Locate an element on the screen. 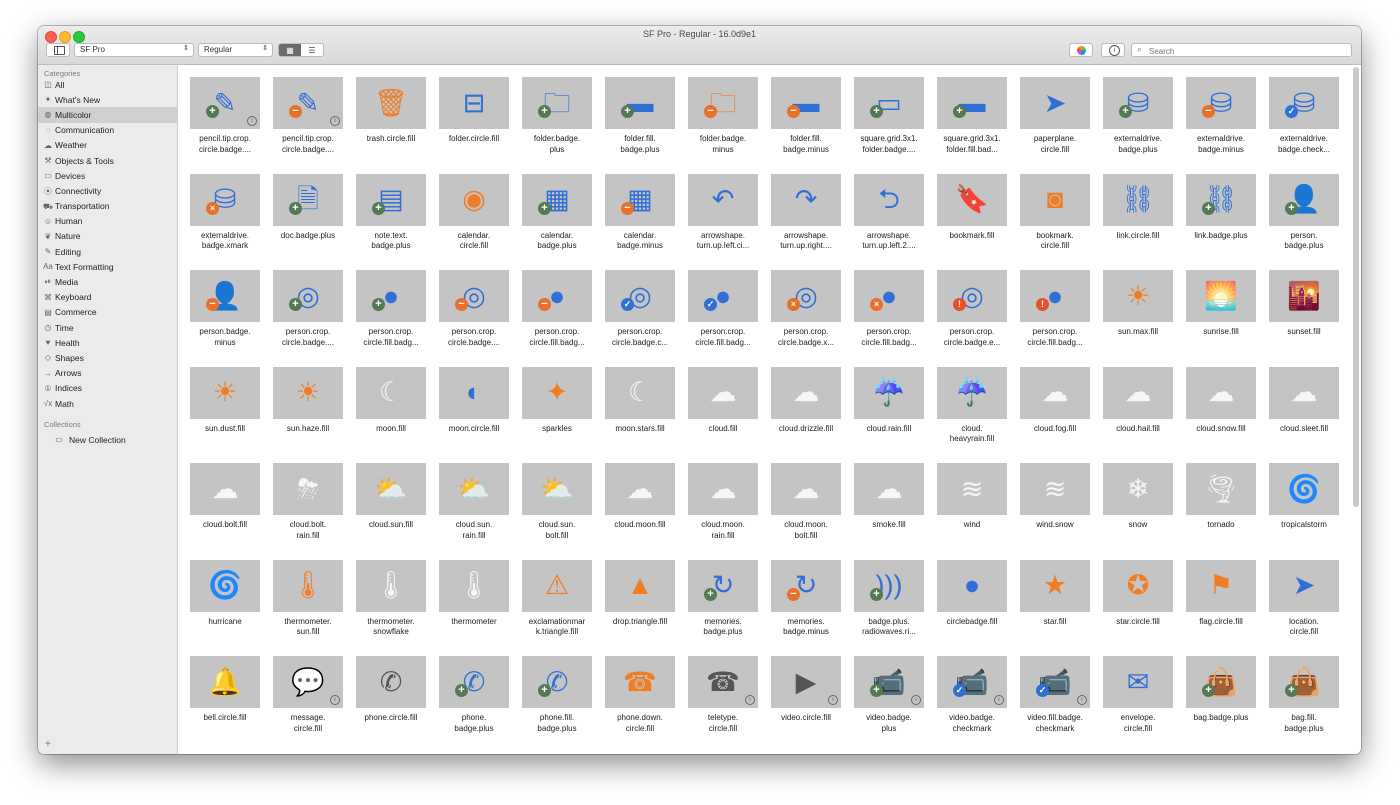 The width and height of the screenshot is (1400, 805). symbol-tile: 👤 − is located at coordinates (225, 296).